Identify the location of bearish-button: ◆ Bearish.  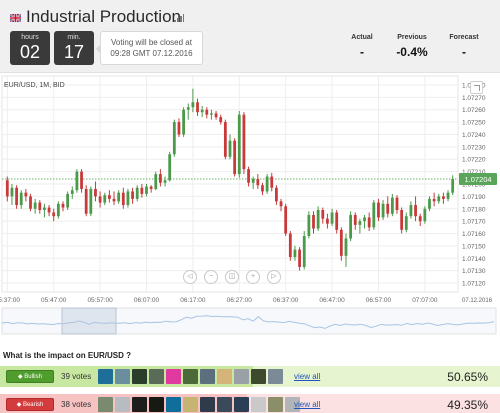
(30, 404).